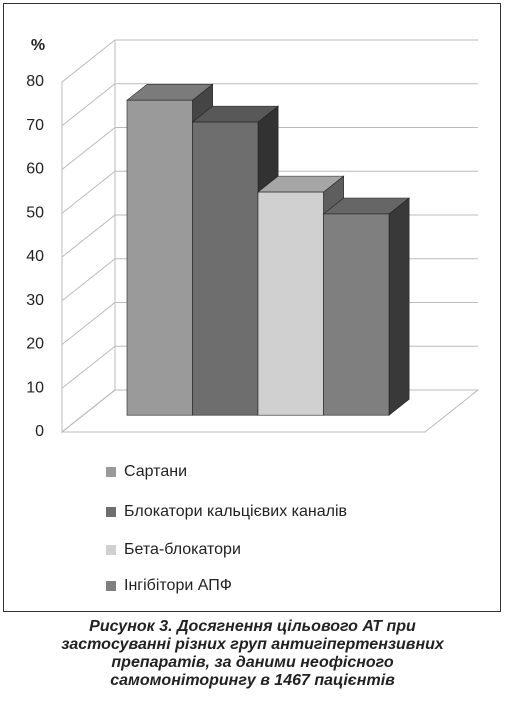 This screenshot has width=505, height=706. I want to click on y-tick-label: 0, so click(39, 431).